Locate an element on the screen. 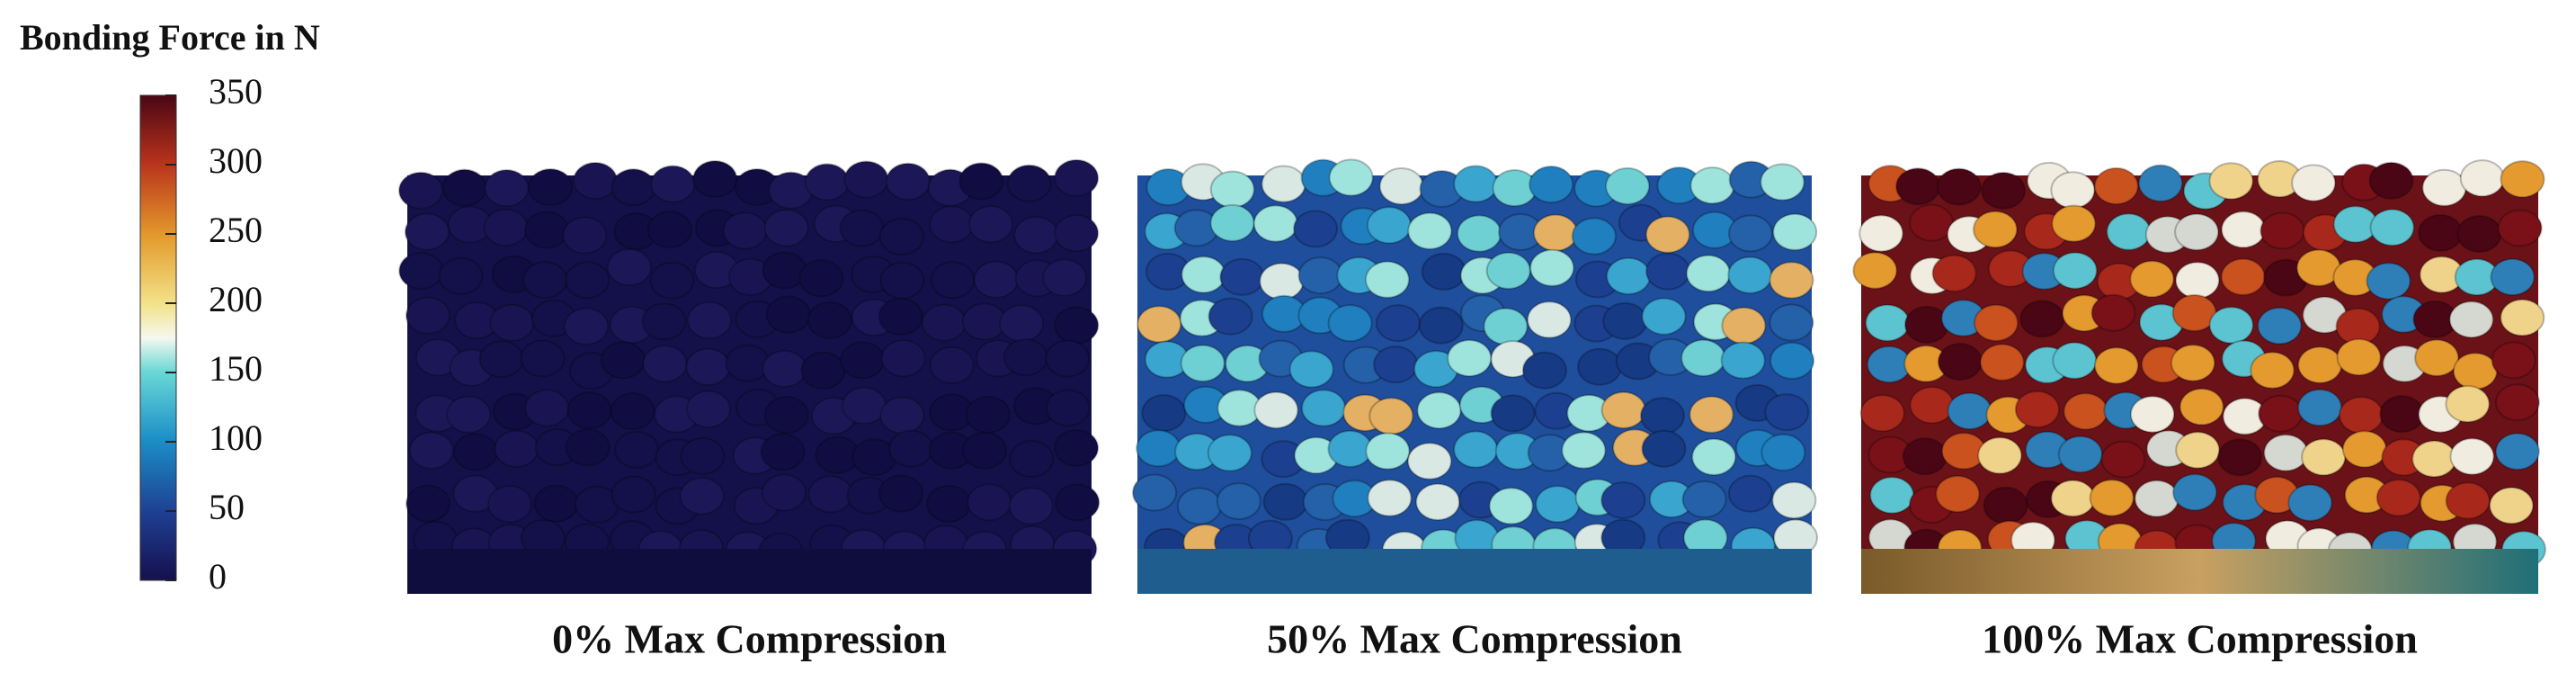 This screenshot has width=2576, height=691. colorbar-title: Bonding Force in N is located at coordinates (170, 38).